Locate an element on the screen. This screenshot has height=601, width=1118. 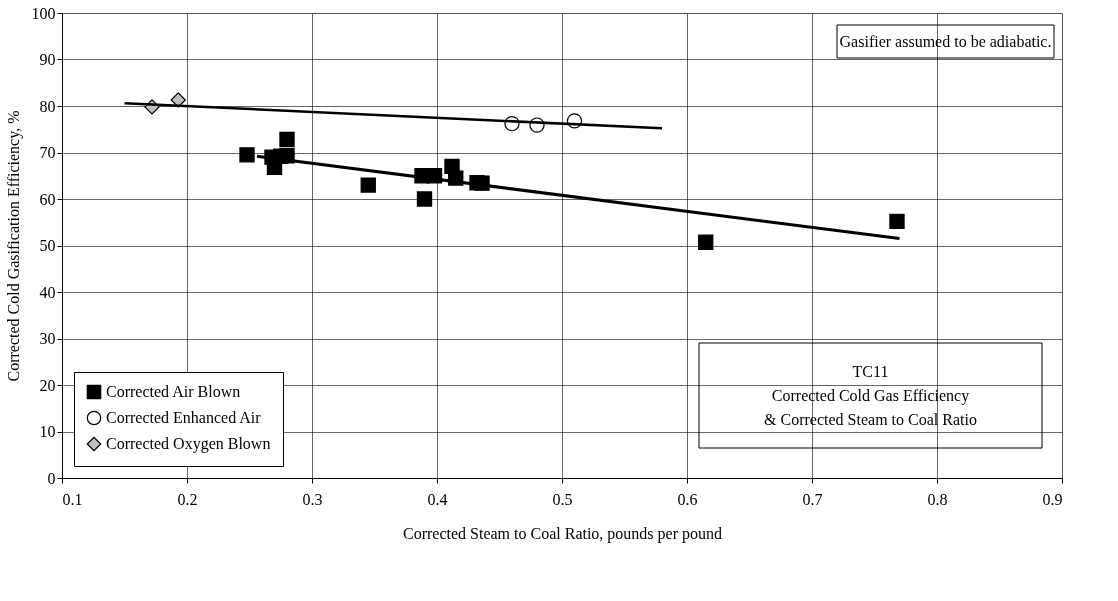
y-tick-label: 30 is located at coordinates (47, 338).